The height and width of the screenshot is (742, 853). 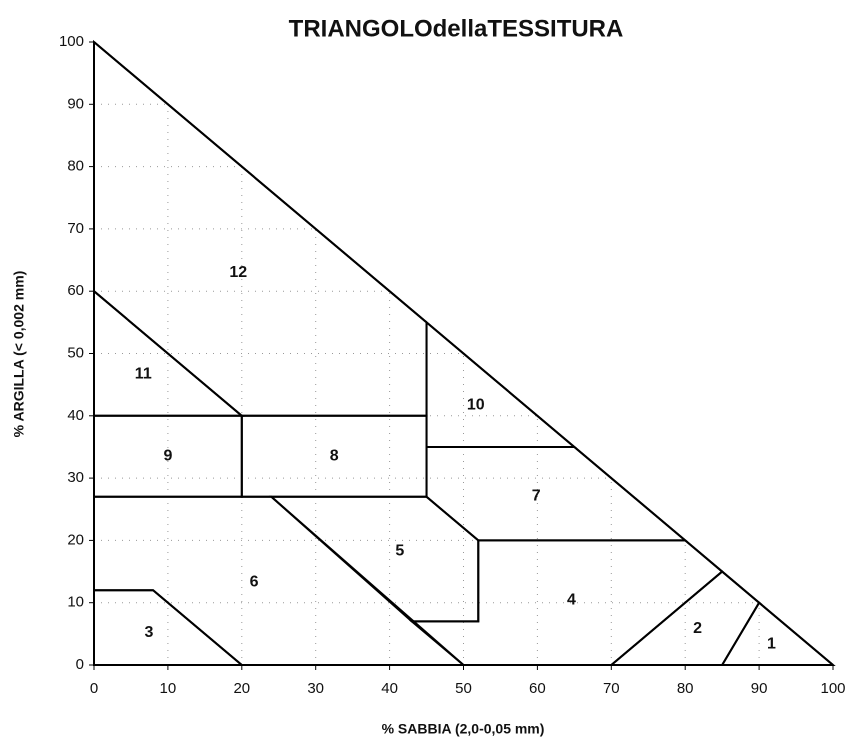 I want to click on region-label: 12, so click(x=238, y=272).